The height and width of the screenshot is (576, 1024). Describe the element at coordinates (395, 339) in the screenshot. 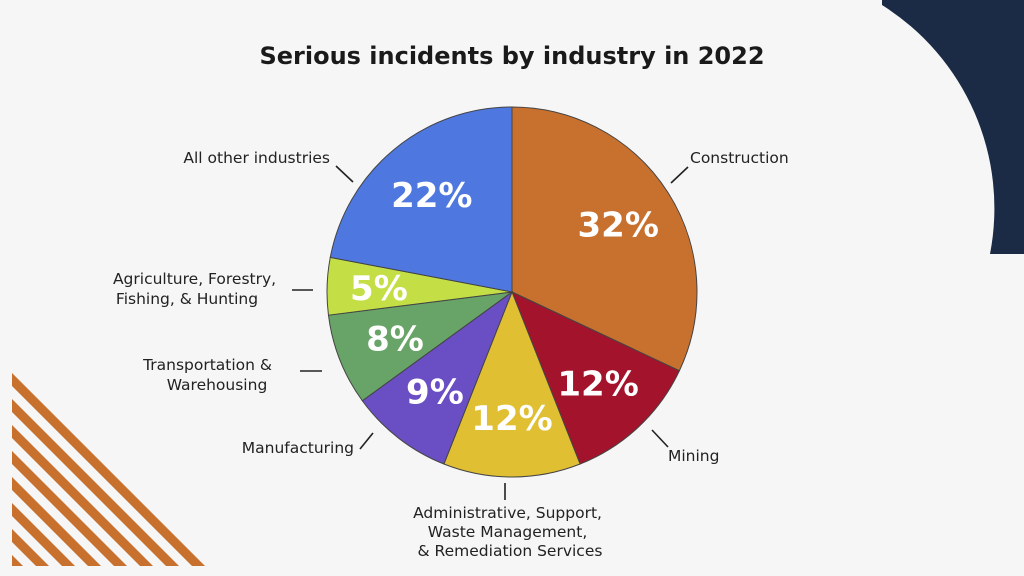

I see `pie-data-label-4: 8%` at that location.